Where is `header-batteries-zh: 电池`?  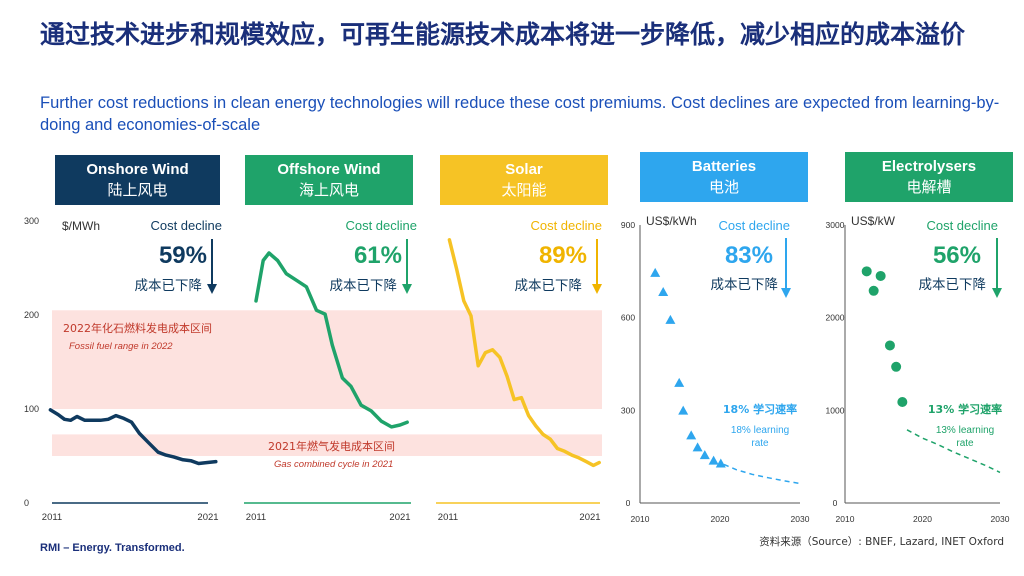 header-batteries-zh: 电池 is located at coordinates (723, 187).